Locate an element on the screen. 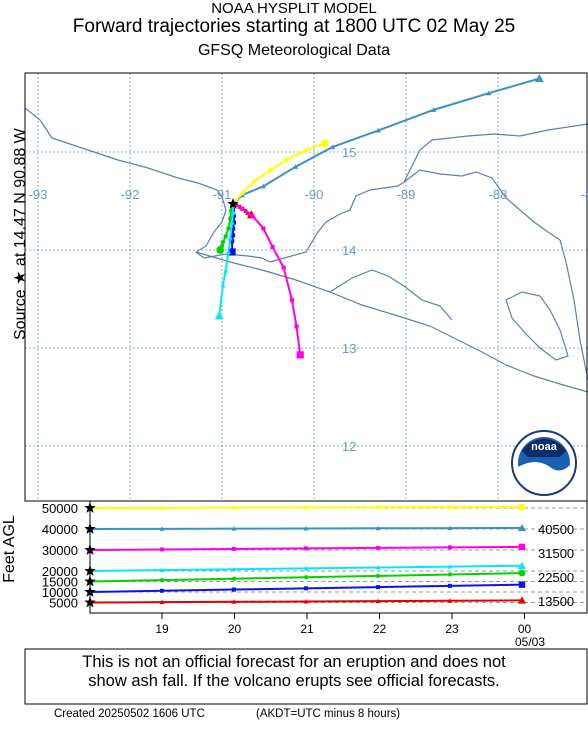 This screenshot has height=730, width=588. height-line-magenta is located at coordinates (307, 547).